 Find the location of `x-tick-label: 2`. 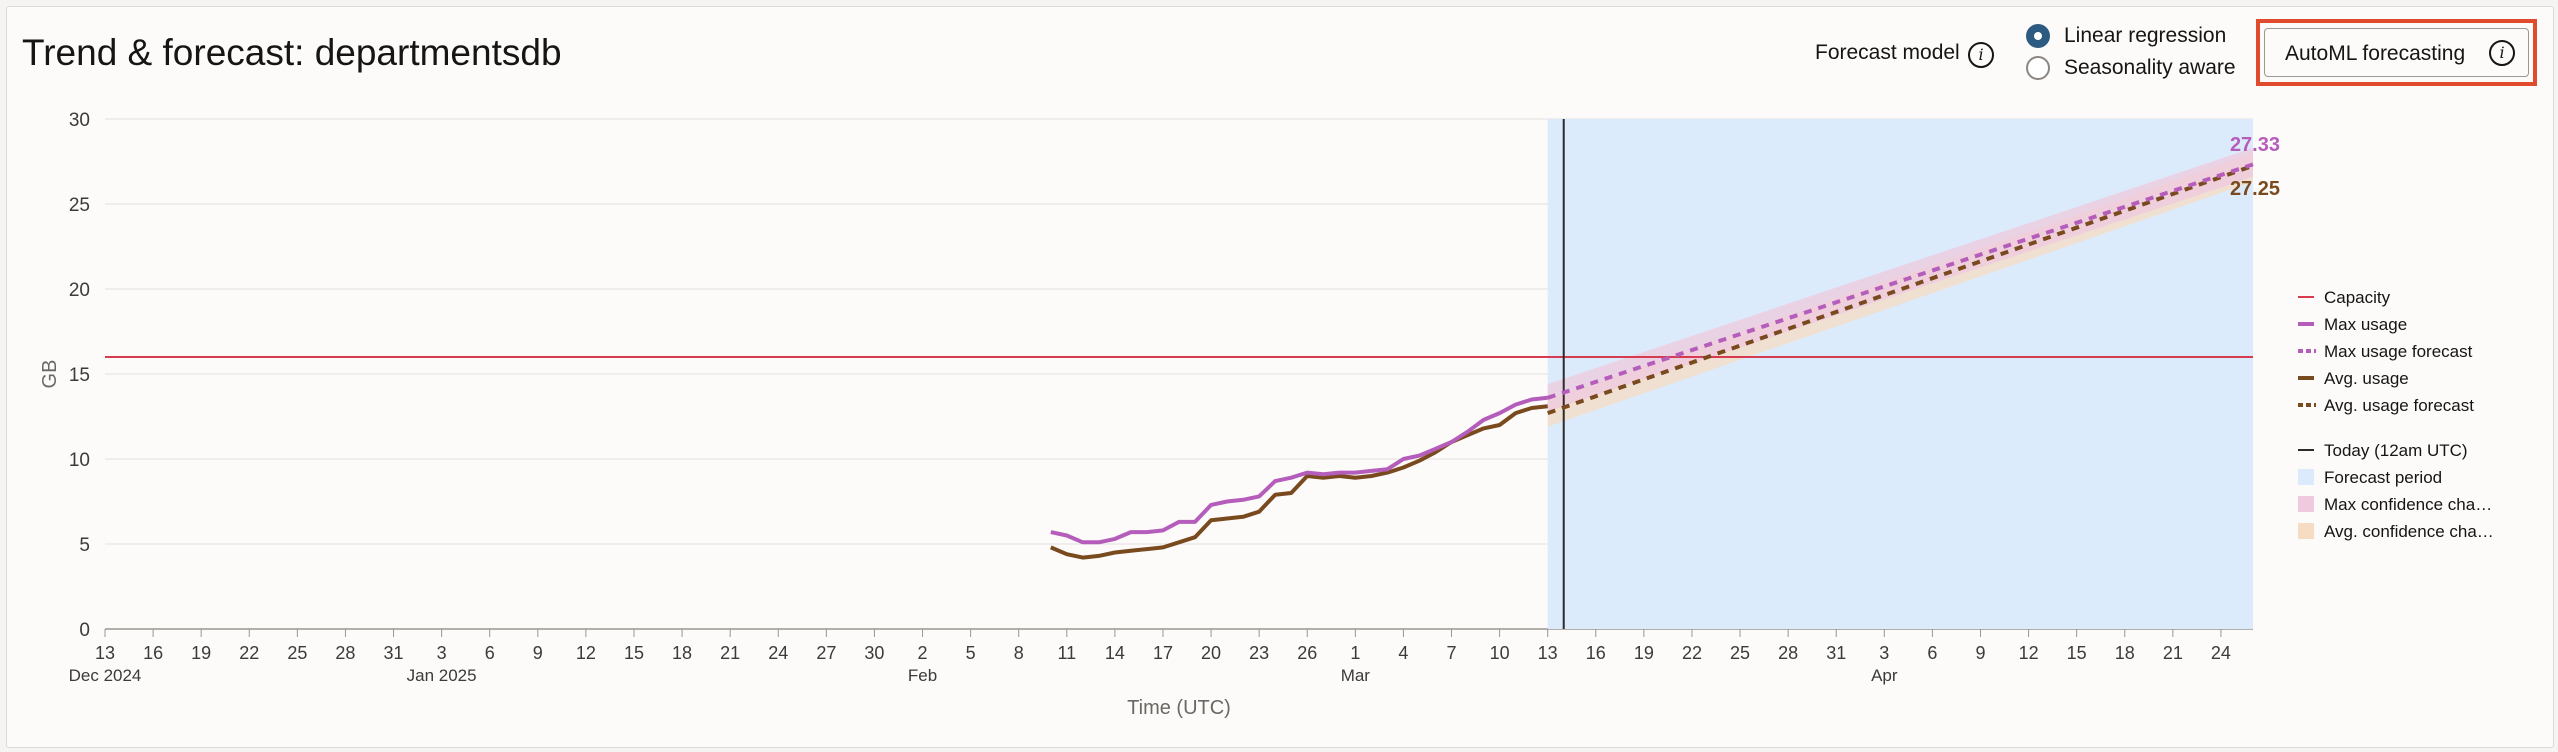

x-tick-label: 2 is located at coordinates (923, 653).